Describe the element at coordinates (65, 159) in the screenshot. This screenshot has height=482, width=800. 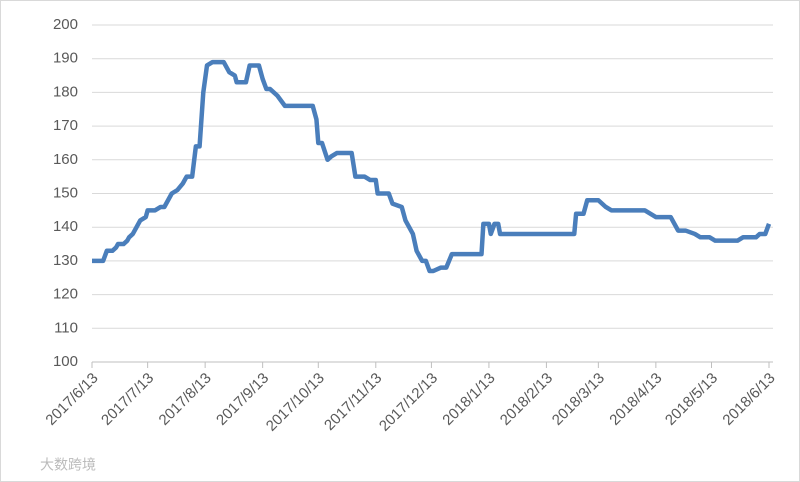
I see `y-tick-label: 160` at that location.